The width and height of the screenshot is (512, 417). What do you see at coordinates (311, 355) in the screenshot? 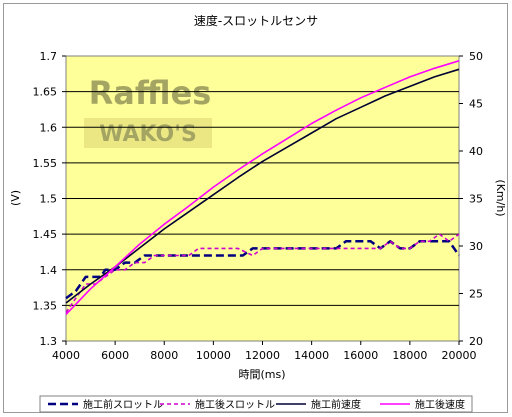
I see `x-tick-label: 14000` at bounding box center [311, 355].